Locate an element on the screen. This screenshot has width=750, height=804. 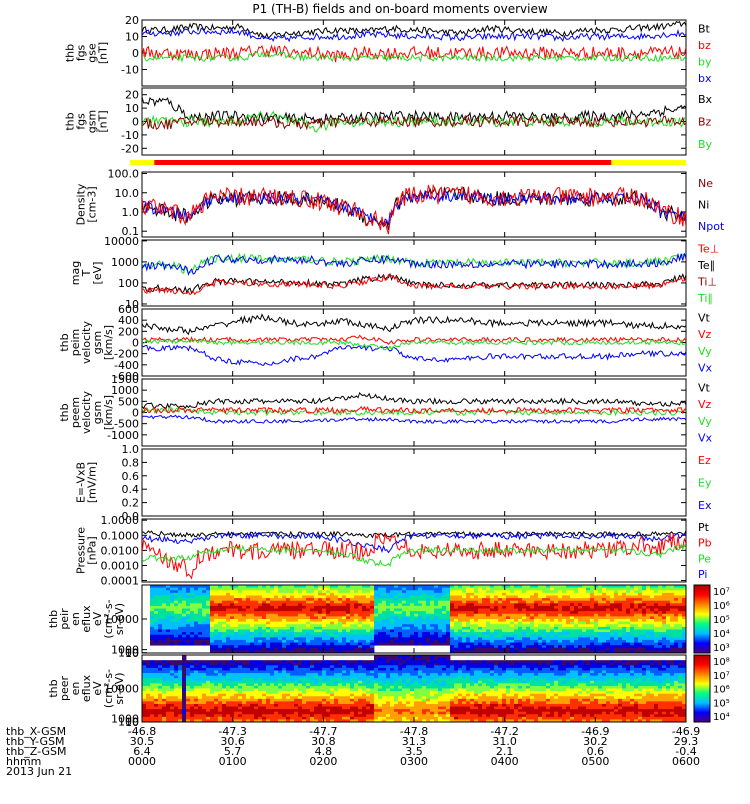
legend-entry: Vz is located at coordinates (705, 404).